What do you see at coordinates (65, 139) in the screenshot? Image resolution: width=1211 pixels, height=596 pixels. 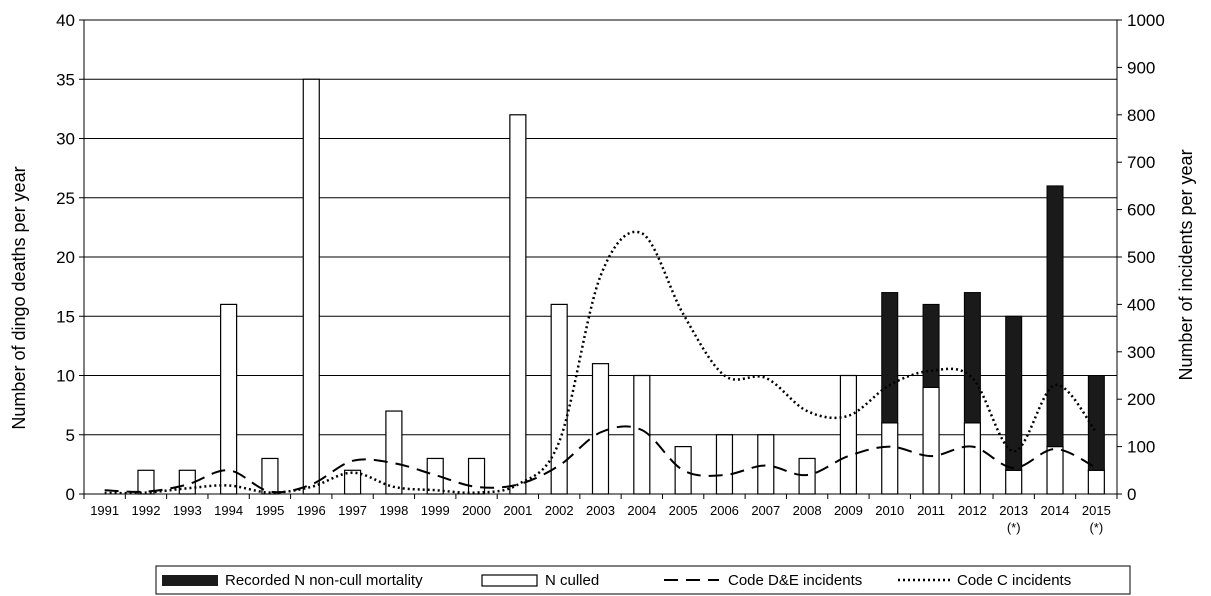 I see `left-tick-label: 30` at bounding box center [65, 139].